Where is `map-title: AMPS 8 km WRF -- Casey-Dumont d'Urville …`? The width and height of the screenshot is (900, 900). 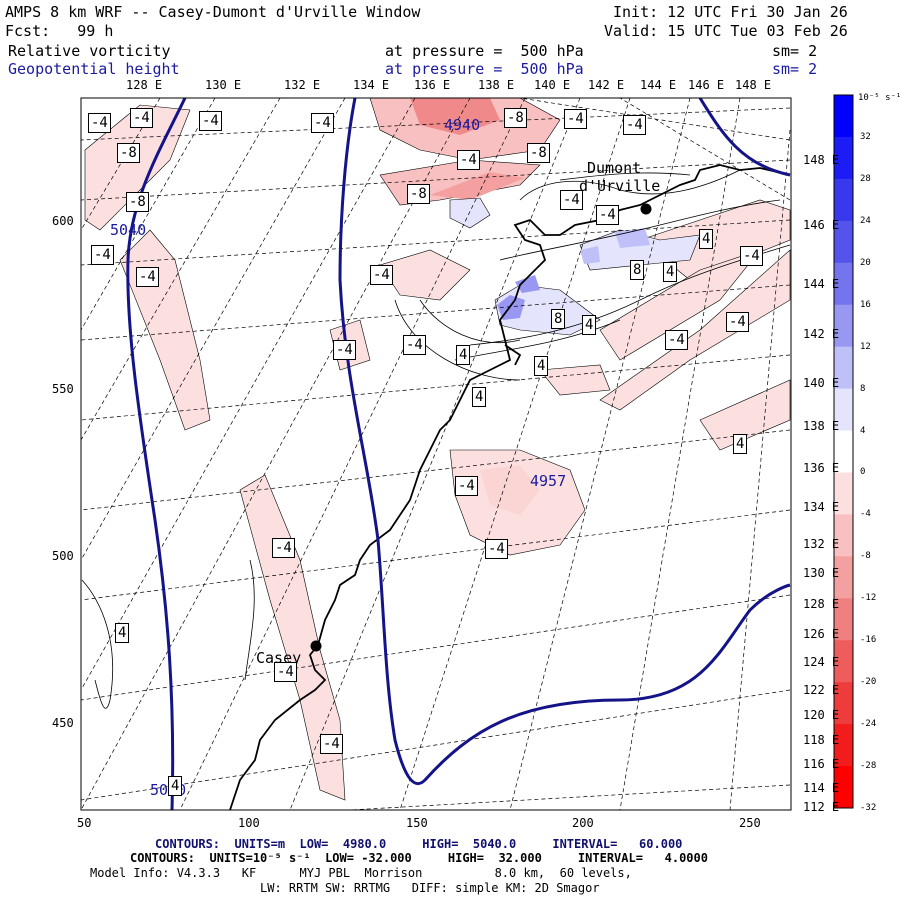 map-title: AMPS 8 km WRF -- Casey-Dumont d'Urville … is located at coordinates (213, 12).